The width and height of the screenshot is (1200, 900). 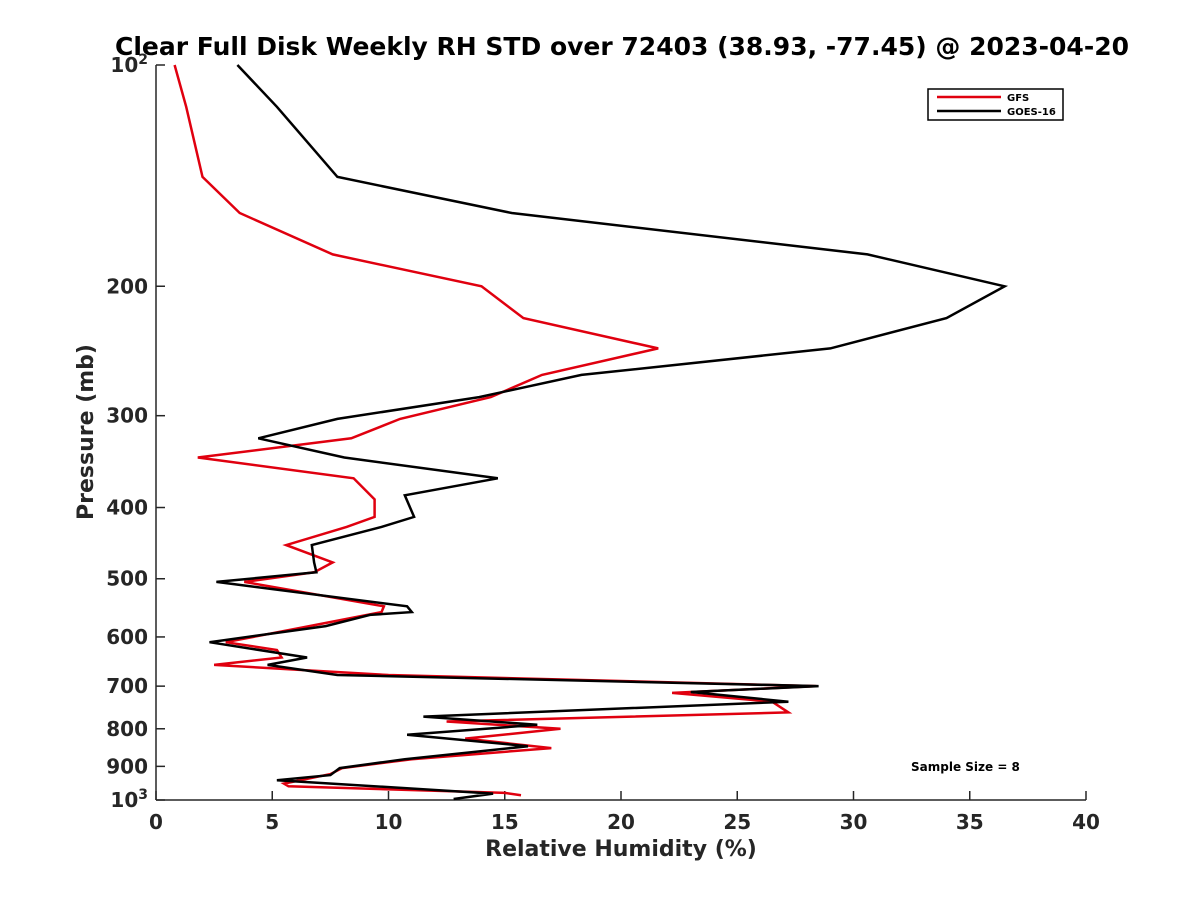 I want to click on x-tick-label: 10, so click(x=389, y=822).